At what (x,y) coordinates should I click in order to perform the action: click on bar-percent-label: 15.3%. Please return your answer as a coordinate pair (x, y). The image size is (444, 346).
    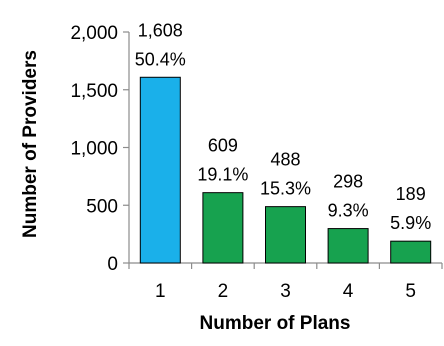
    Looking at the image, I should click on (285, 189).